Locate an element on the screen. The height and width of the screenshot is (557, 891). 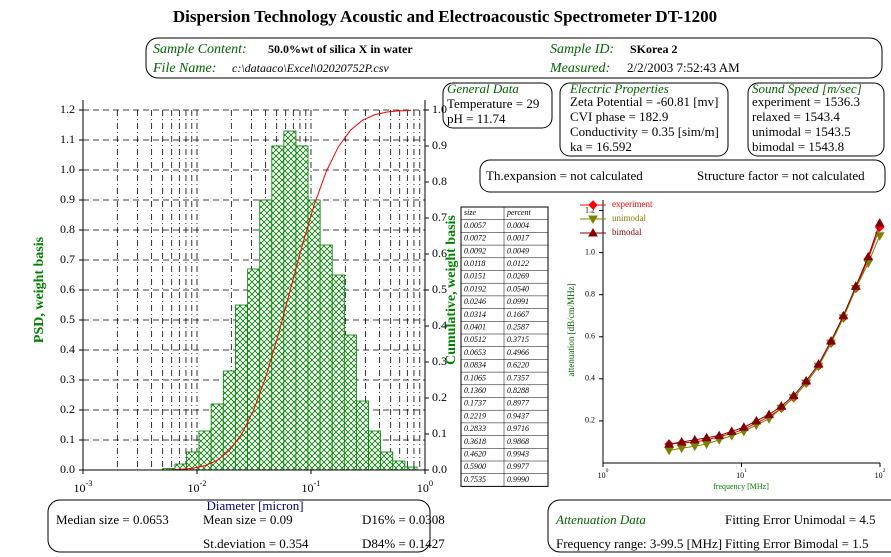
label: Sample ID: is located at coordinates (582, 49).